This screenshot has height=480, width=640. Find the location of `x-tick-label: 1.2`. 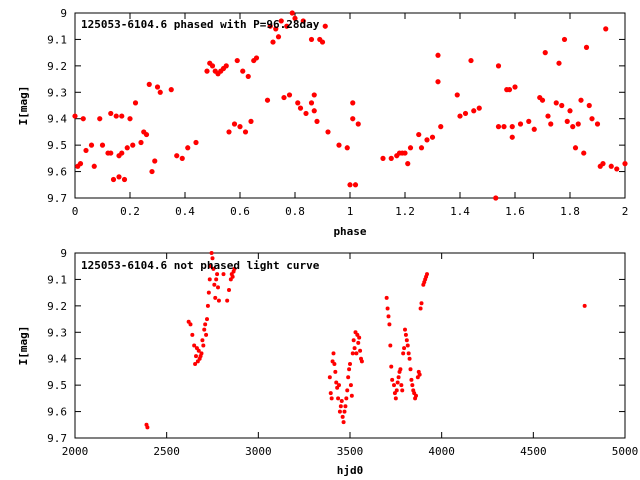

x-tick-label: 1.2 is located at coordinates (405, 211).